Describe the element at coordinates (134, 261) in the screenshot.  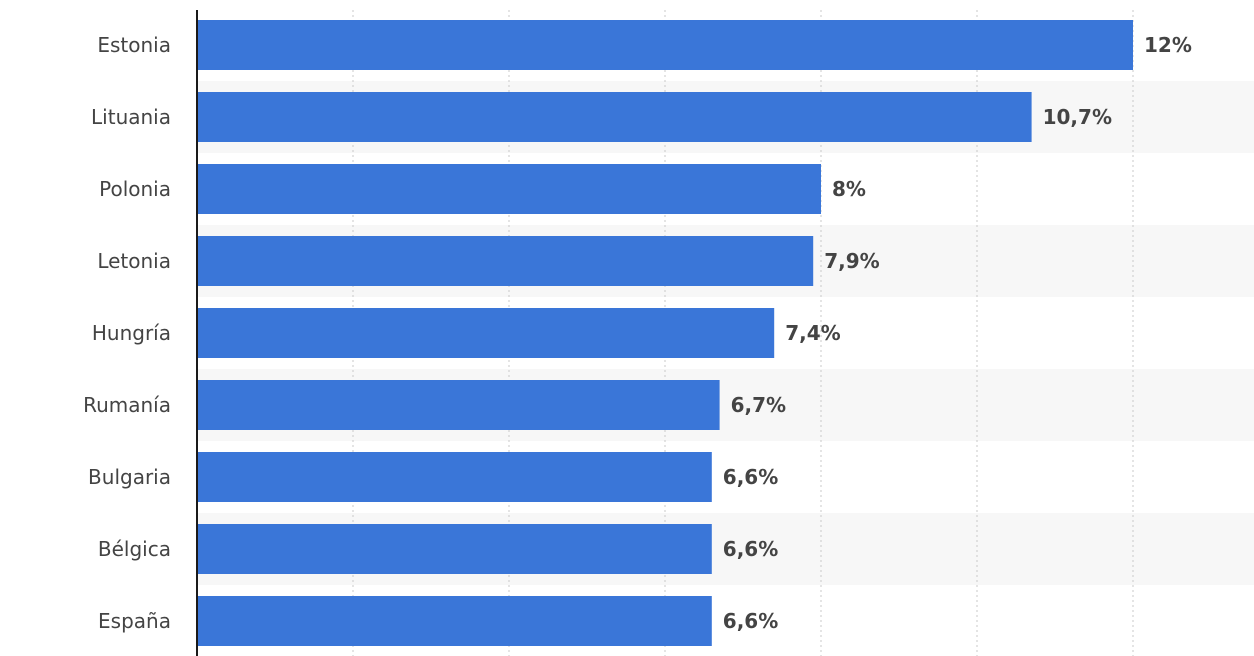
I see `category-label: Letonia` at that location.